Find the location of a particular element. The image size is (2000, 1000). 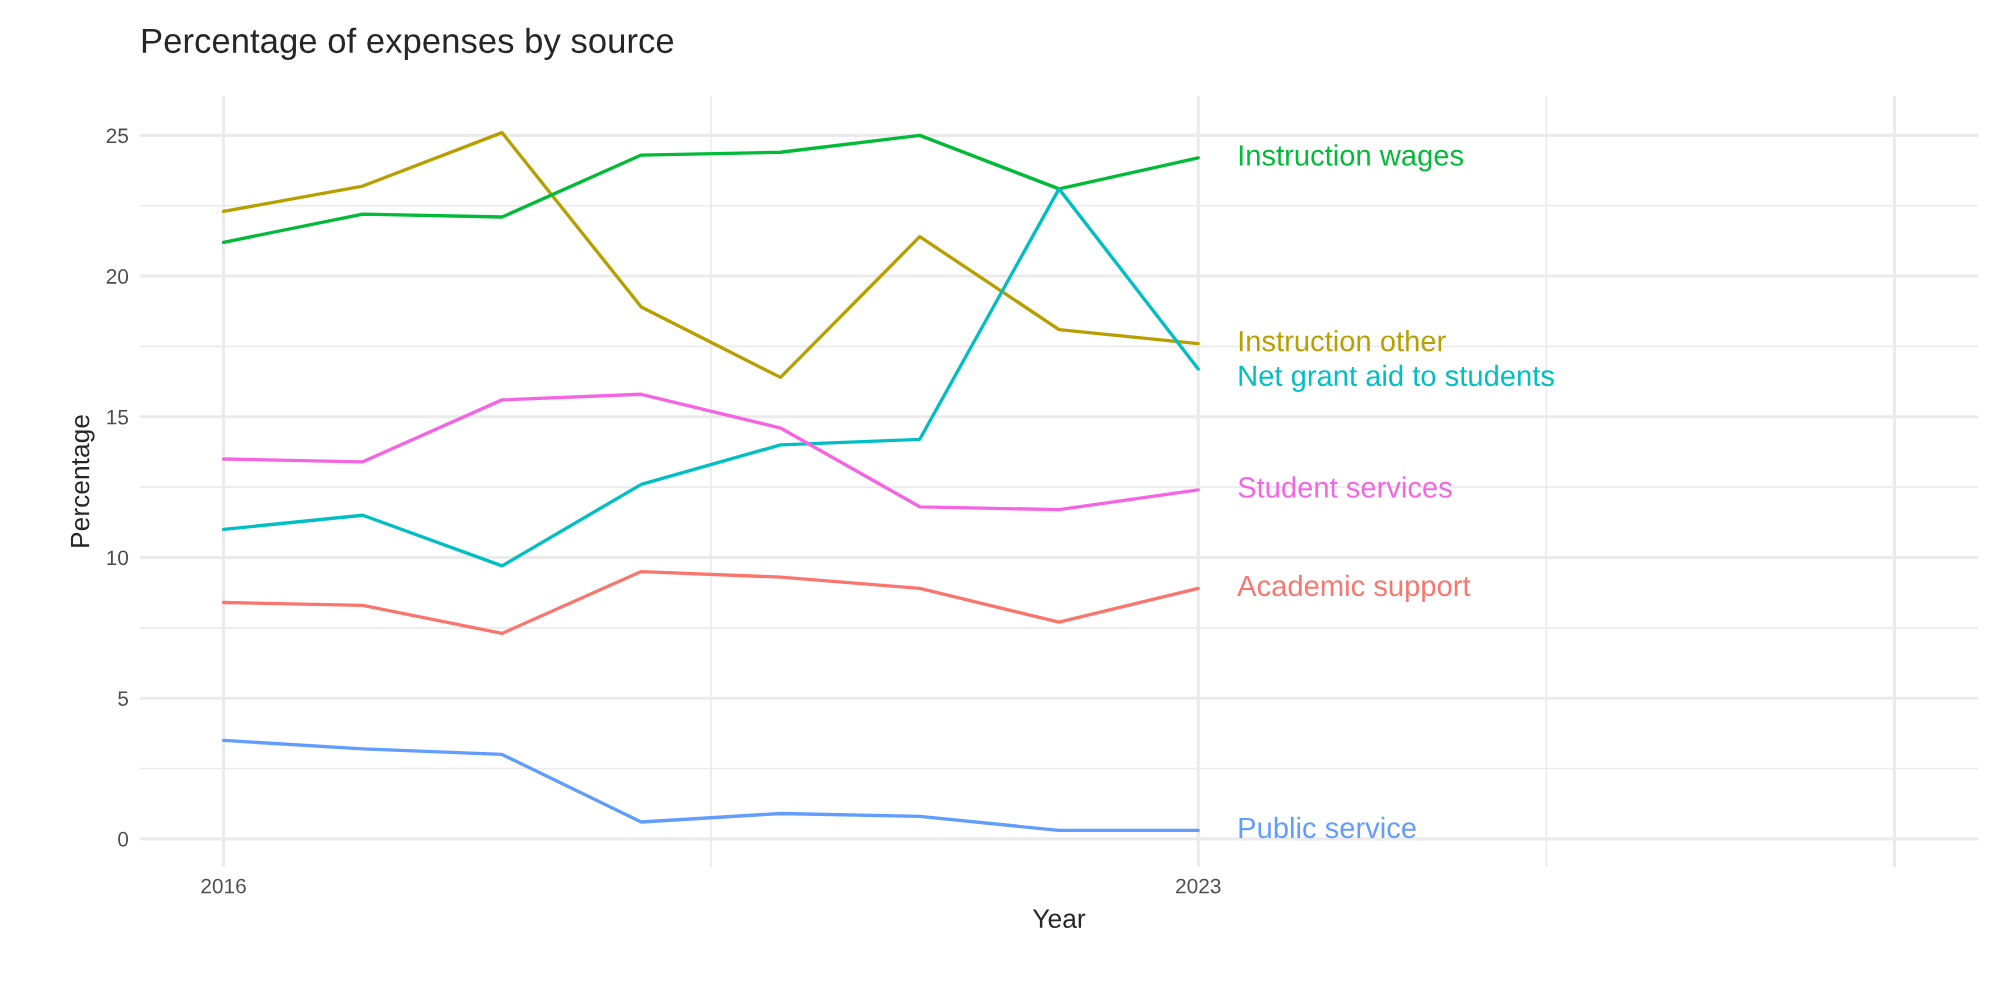

chart-title: Percentage of expenses by source is located at coordinates (408, 43).